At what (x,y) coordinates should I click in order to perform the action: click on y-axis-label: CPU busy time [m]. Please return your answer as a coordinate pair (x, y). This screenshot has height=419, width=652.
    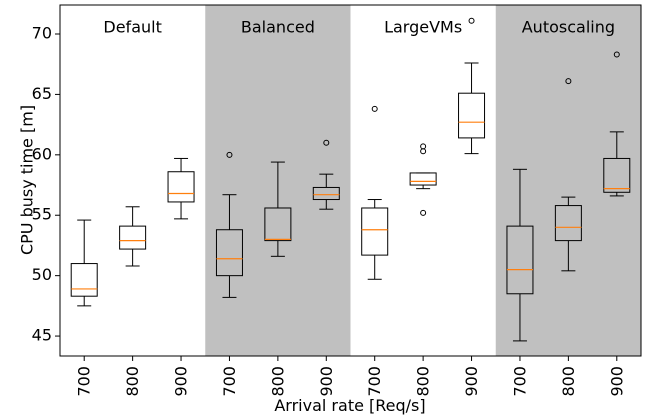
    Looking at the image, I should click on (27, 180).